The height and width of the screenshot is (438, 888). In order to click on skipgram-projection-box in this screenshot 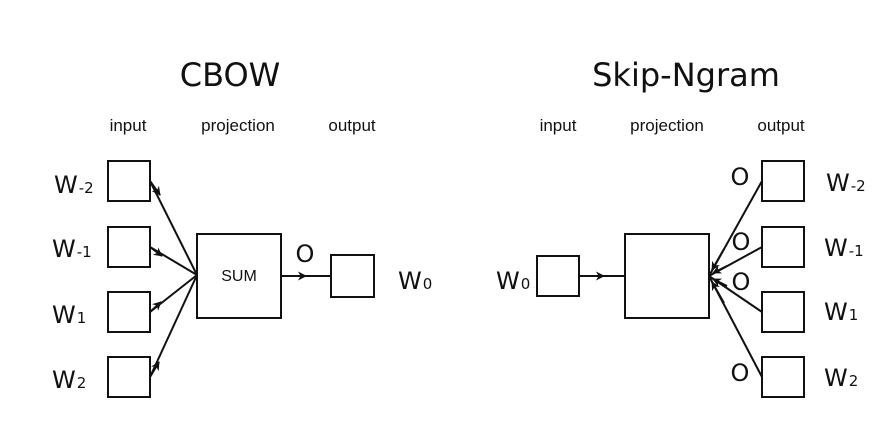, I will do `click(667, 276)`.